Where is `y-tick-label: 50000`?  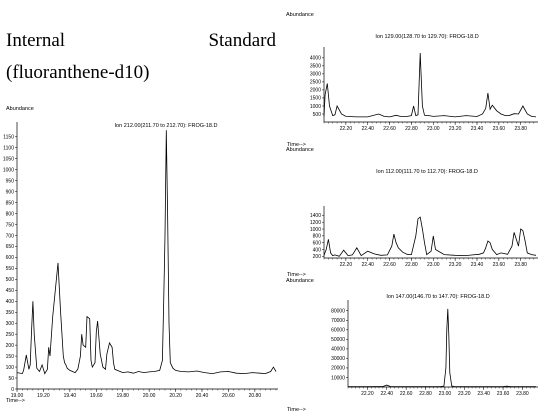
y-tick-label: 50000 is located at coordinates (338, 340).